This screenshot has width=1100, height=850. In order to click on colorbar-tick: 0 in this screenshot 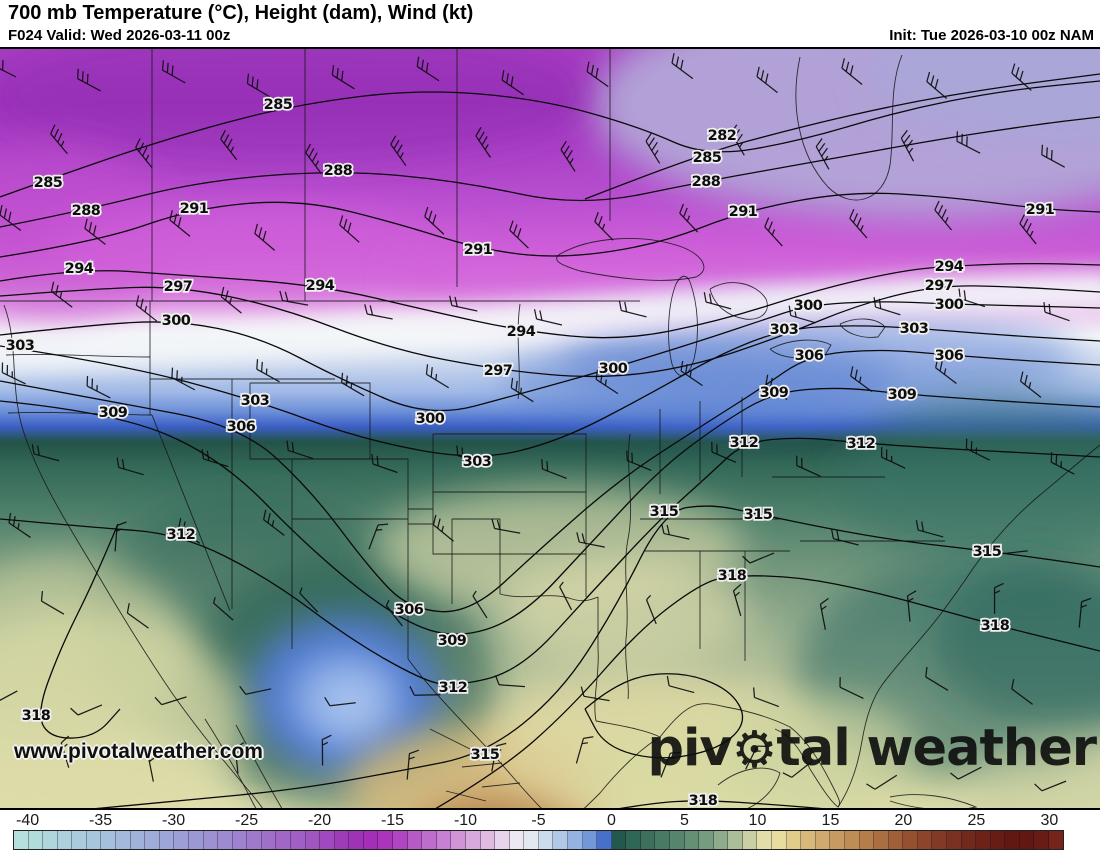, I will do `click(611, 820)`.